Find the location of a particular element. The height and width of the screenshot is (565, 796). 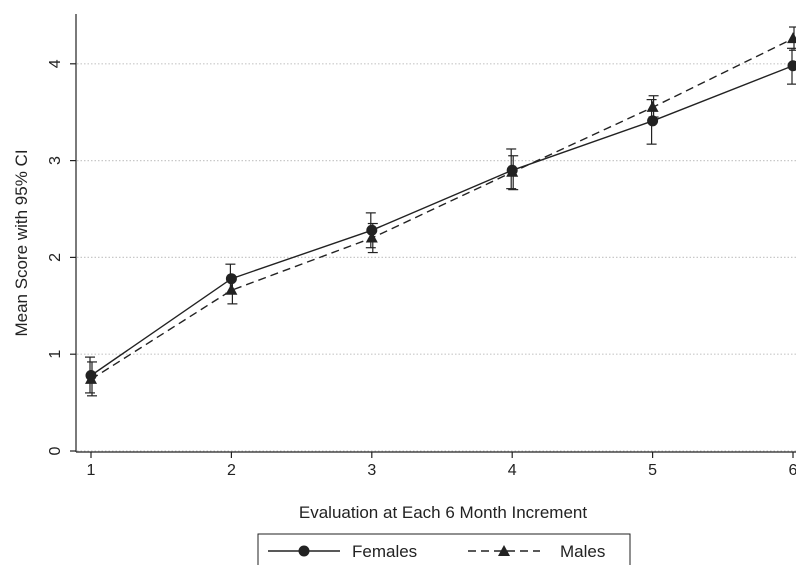

x-tick-label-1: 2 is located at coordinates (231, 470).